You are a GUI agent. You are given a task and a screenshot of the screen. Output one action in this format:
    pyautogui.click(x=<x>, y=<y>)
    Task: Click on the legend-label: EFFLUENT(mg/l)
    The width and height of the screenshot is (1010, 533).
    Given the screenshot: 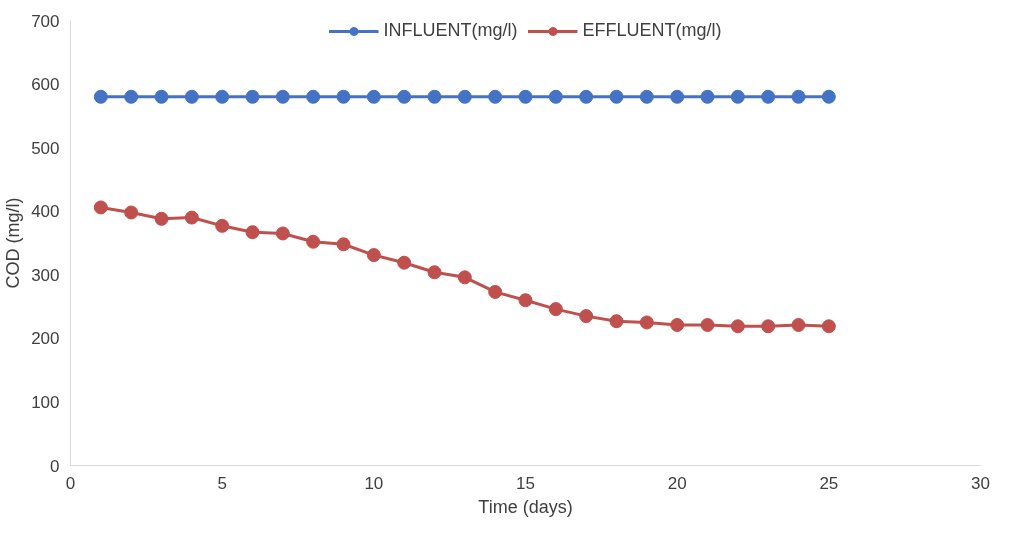 What is the action you would take?
    pyautogui.click(x=652, y=30)
    